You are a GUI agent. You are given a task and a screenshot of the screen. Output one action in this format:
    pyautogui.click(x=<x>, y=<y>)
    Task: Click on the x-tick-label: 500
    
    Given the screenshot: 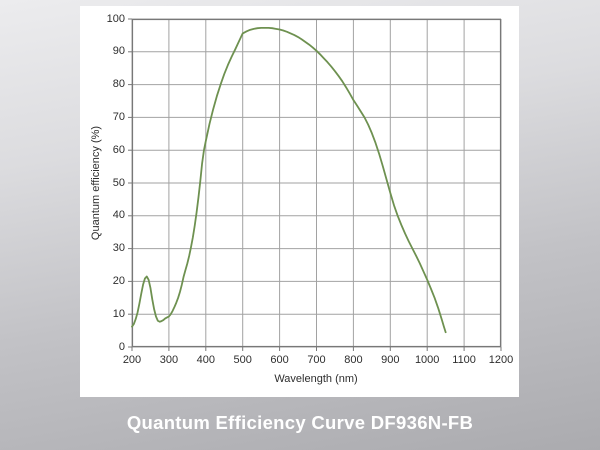 What is the action you would take?
    pyautogui.click(x=242, y=360)
    